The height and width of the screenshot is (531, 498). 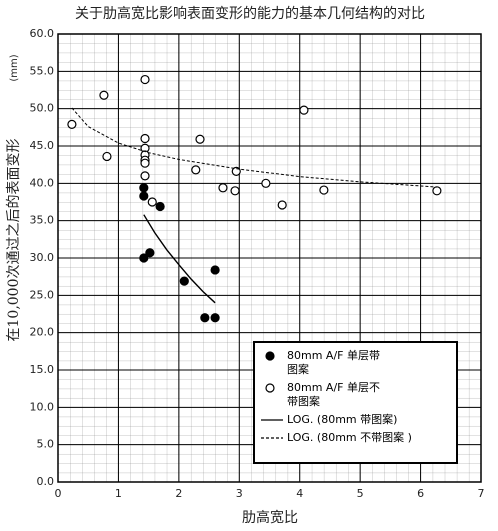 What do you see at coordinates (118, 493) in the screenshot?
I see `x-tick-label: 1` at bounding box center [118, 493].